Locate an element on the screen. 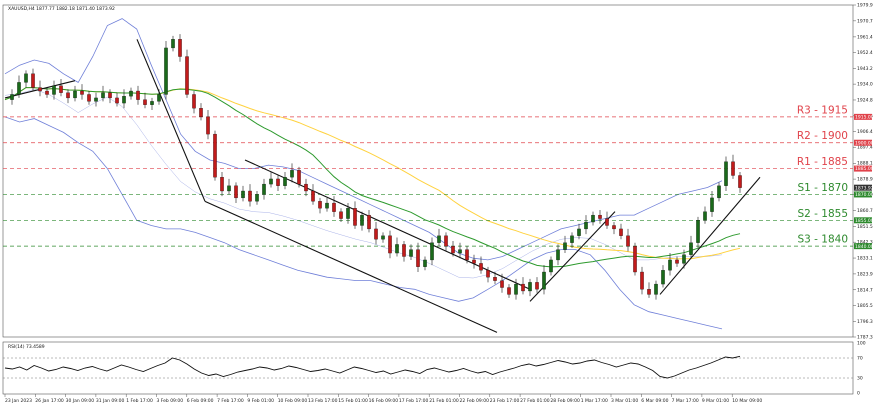  price-badge-label: 1870.00 is located at coordinates (864, 195).